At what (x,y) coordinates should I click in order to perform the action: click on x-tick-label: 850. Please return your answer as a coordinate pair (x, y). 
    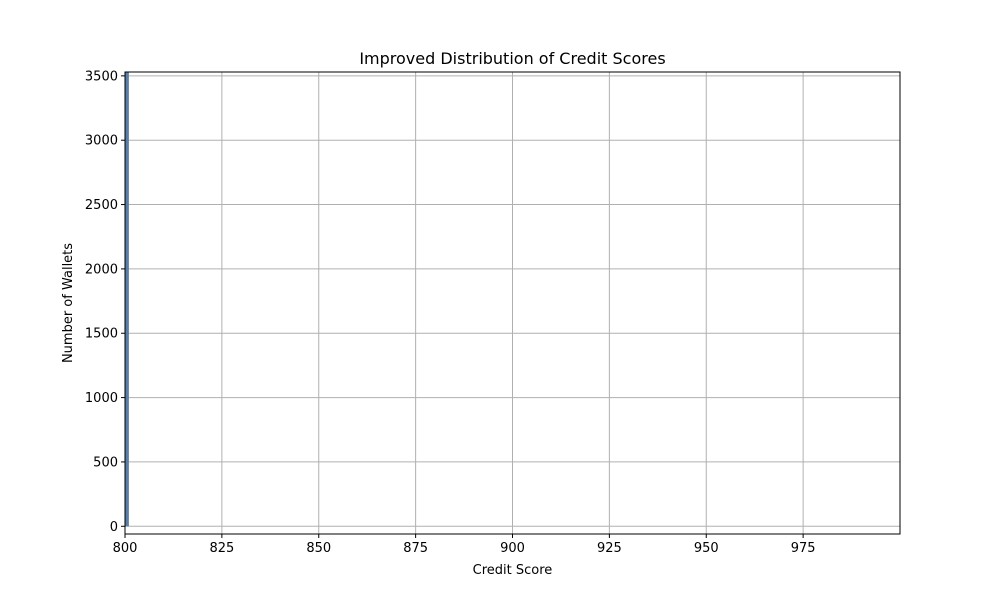
    Looking at the image, I should click on (318, 548).